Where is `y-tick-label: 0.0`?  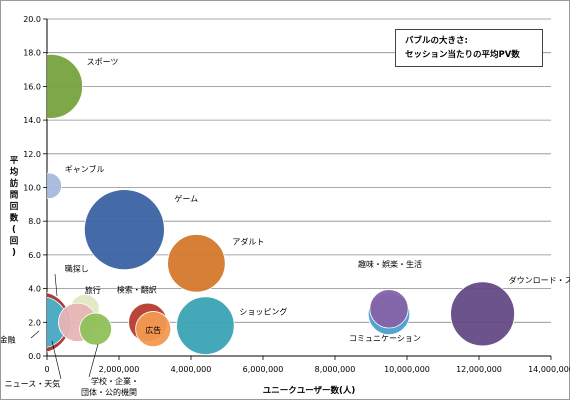 y-tick-label: 0.0 is located at coordinates (34, 356).